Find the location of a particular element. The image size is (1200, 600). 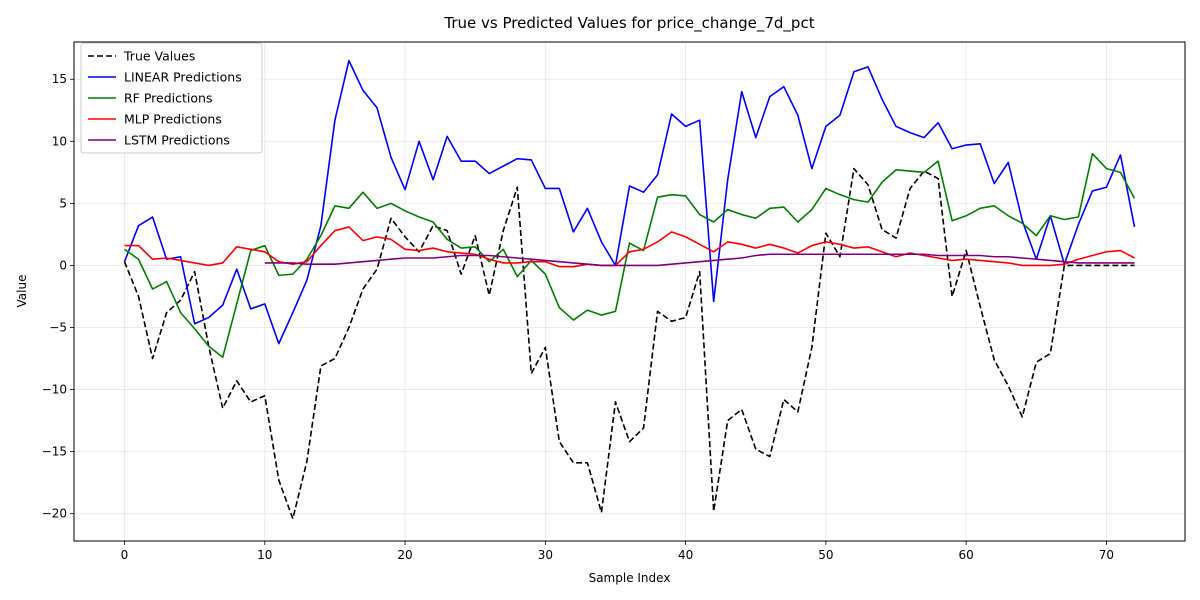

x-tick-label: 0 is located at coordinates (125, 555).